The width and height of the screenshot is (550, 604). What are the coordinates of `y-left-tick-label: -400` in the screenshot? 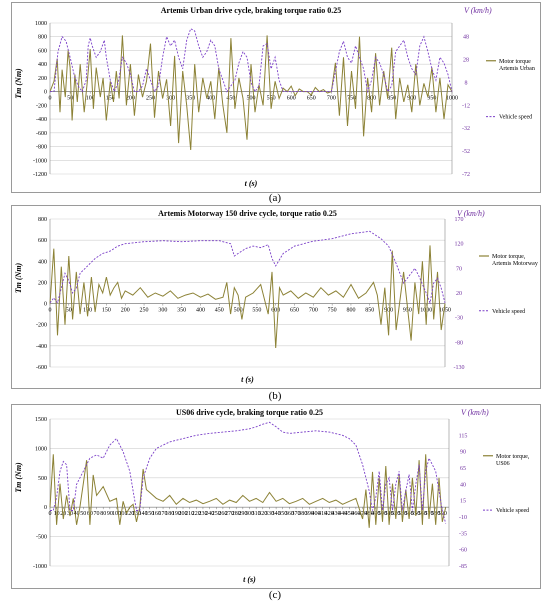 It's located at (41, 120).